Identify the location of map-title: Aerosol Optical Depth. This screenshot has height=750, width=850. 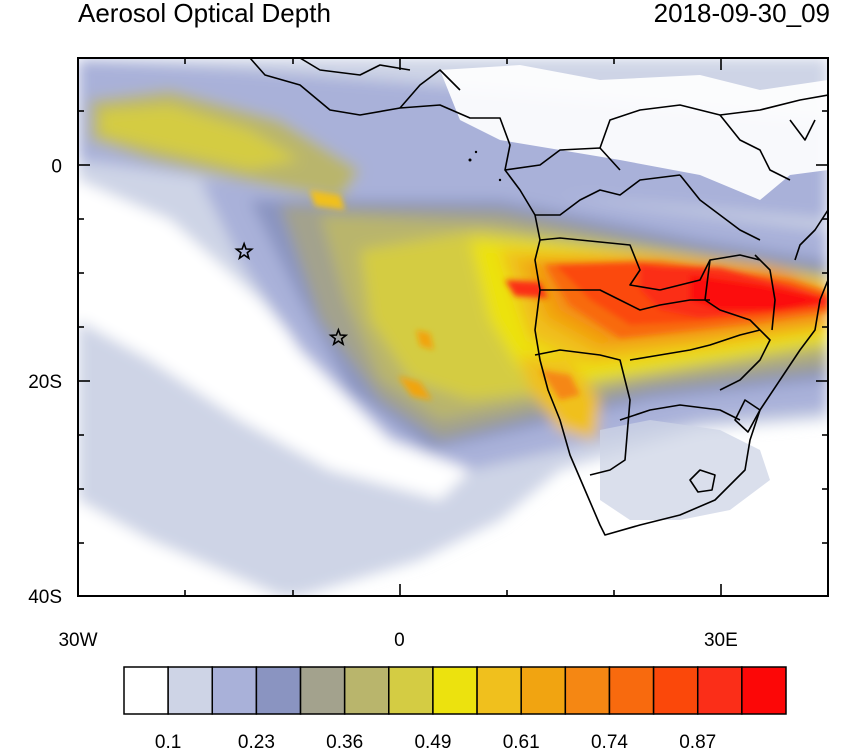
(204, 14).